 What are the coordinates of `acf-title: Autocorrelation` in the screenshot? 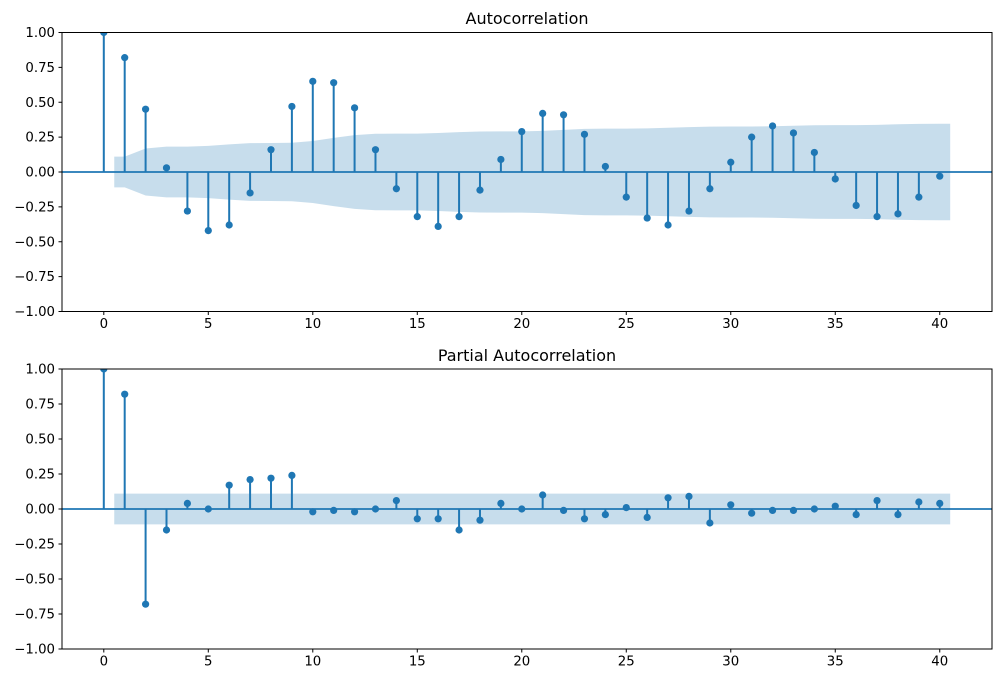 It's located at (527, 18).